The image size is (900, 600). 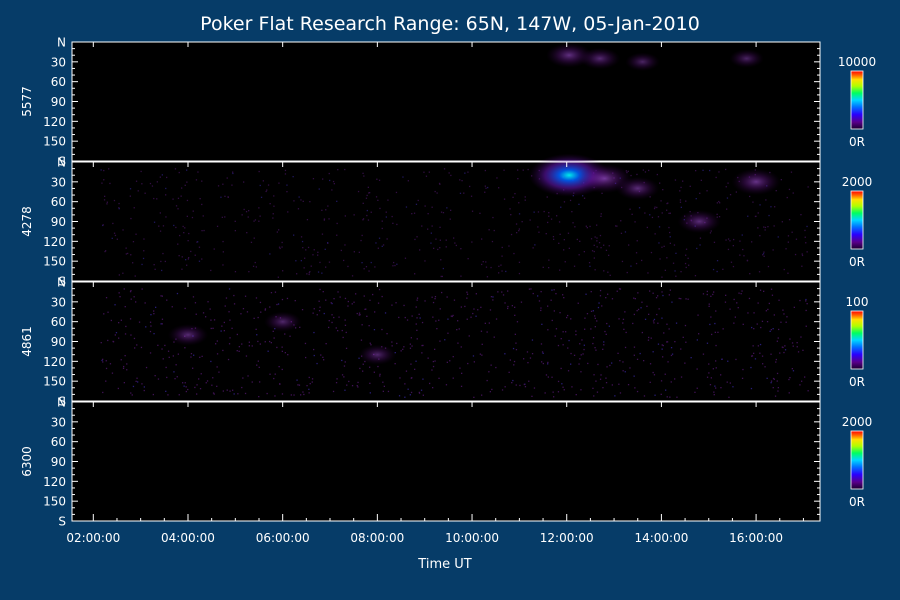 What do you see at coordinates (857, 182) in the screenshot?
I see `colorbar-max-label: 2000` at bounding box center [857, 182].